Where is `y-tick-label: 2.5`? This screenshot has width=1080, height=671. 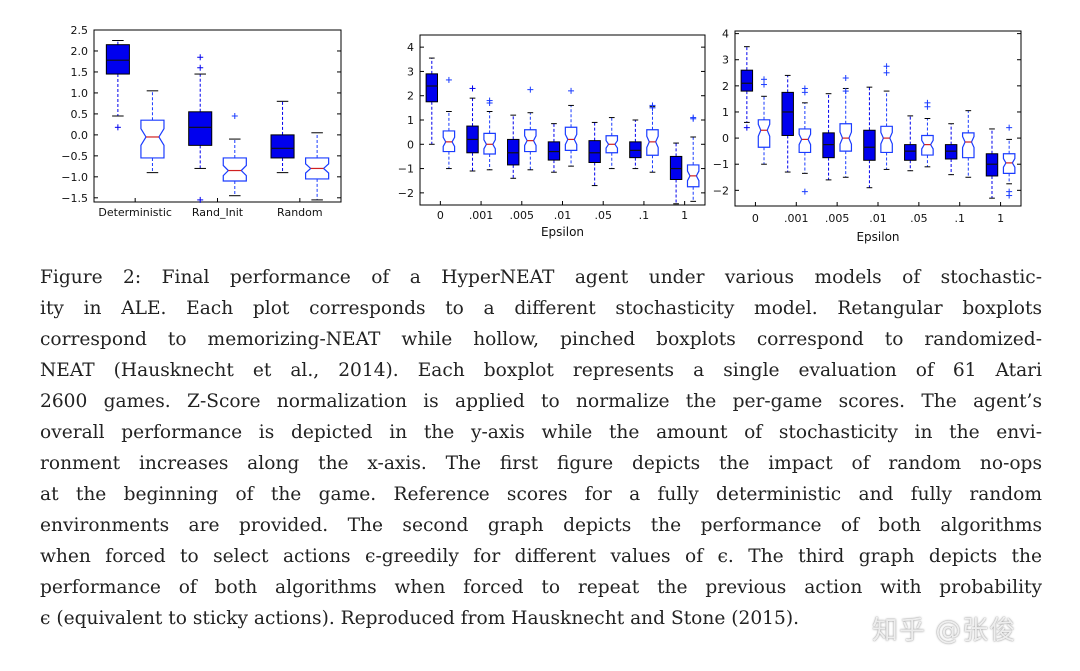 y-tick-label: 2.5 is located at coordinates (80, 30).